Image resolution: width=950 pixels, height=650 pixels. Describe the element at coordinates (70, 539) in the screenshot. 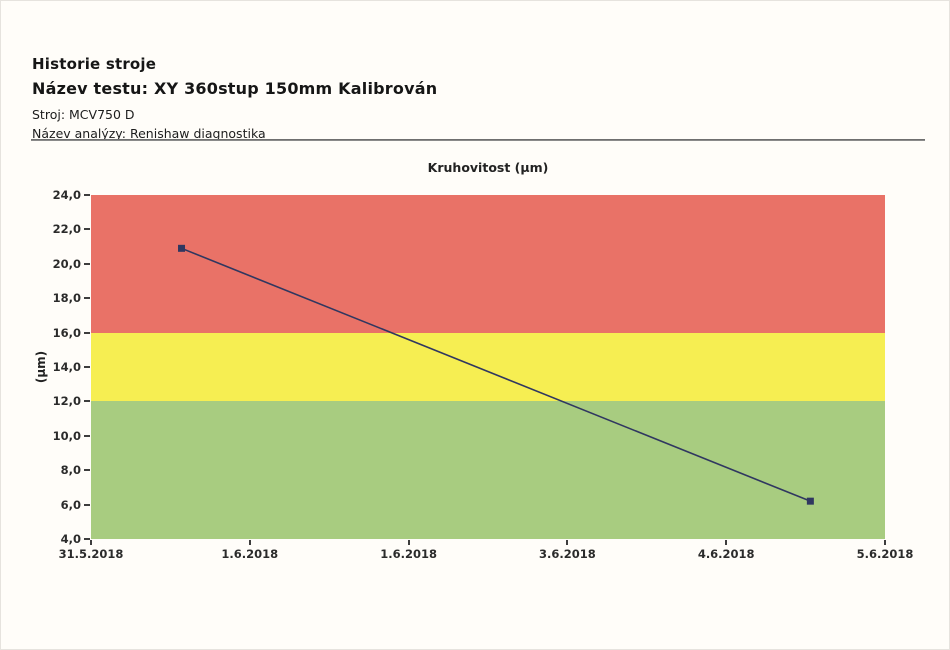

I see `y-tick-label: 4,0` at that location.